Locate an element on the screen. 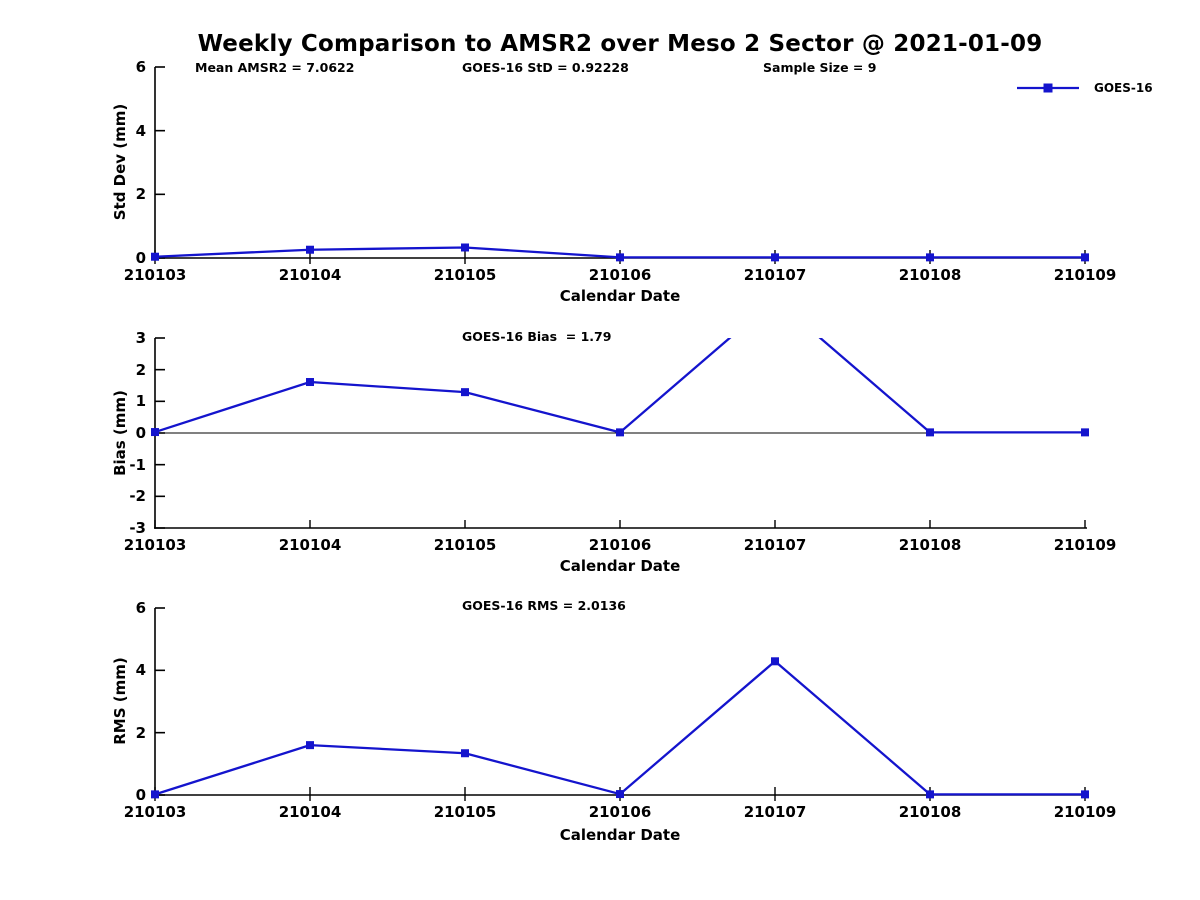 Image resolution: width=1200 pixels, height=900 pixels. stat-goes16-rms: GOES-16 RMS = 2.0136 is located at coordinates (544, 605).